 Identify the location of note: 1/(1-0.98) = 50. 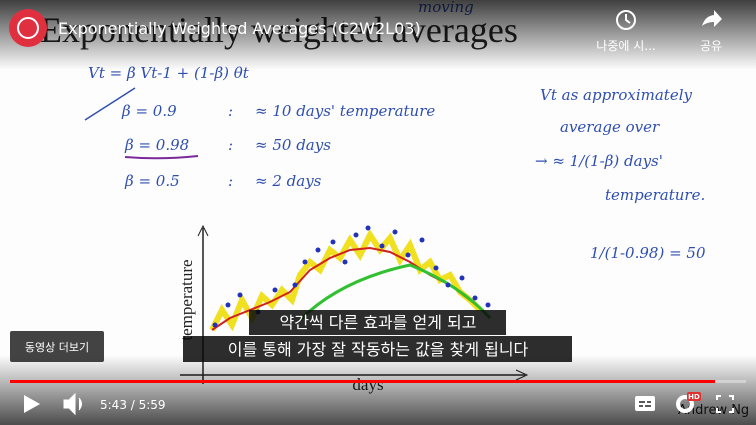
(648, 253).